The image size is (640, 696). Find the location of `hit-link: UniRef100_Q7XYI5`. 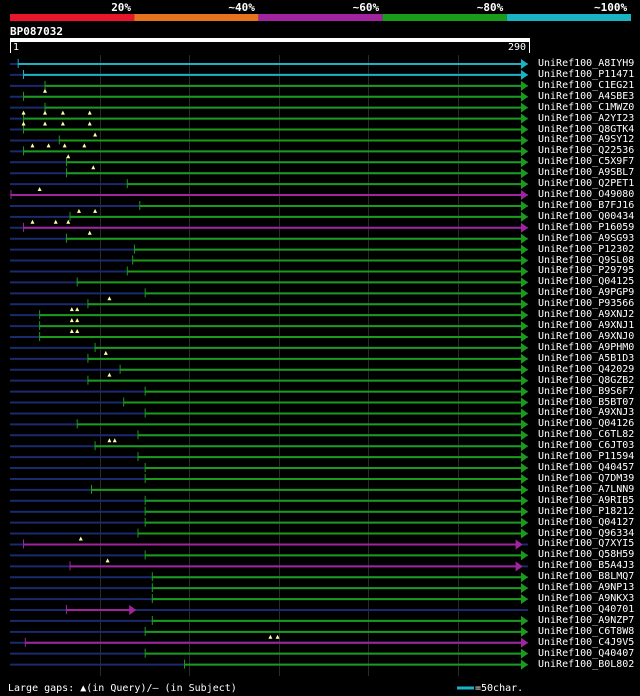

hit-link: UniRef100_Q7XYI5 is located at coordinates (586, 544).